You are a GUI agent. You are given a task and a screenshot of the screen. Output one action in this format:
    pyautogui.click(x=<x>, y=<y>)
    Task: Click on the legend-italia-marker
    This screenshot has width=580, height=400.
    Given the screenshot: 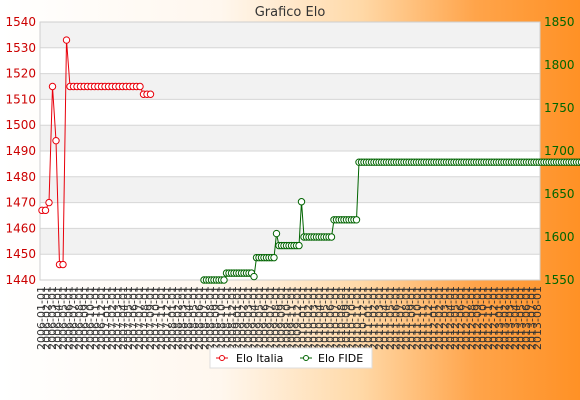 What is the action you would take?
    pyautogui.click(x=222, y=358)
    